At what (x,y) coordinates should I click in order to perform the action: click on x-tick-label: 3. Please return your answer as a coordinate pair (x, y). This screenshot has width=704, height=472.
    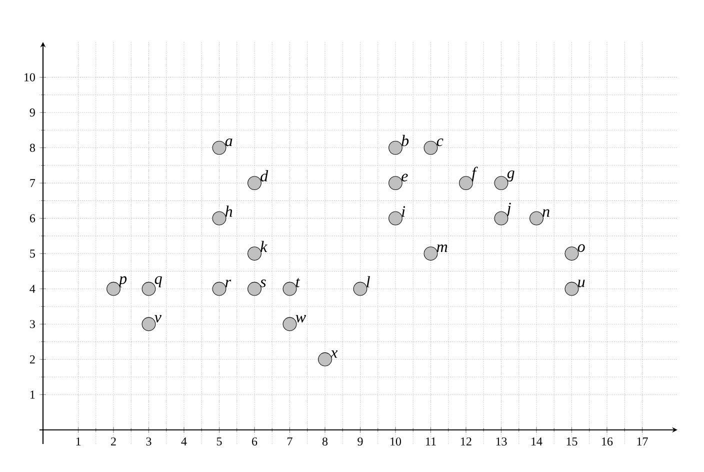
    Looking at the image, I should click on (149, 441).